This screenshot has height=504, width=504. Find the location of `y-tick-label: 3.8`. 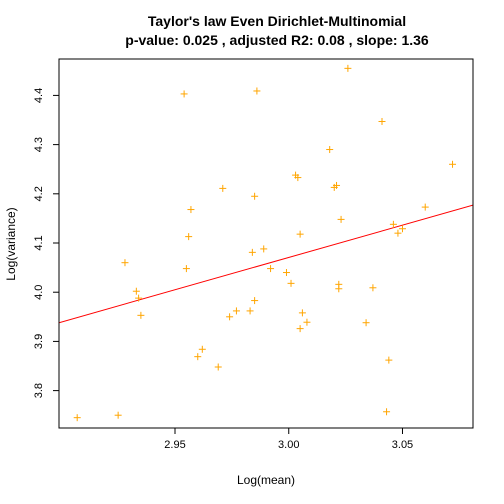

y-tick-label: 3.8 is located at coordinates (39, 390).